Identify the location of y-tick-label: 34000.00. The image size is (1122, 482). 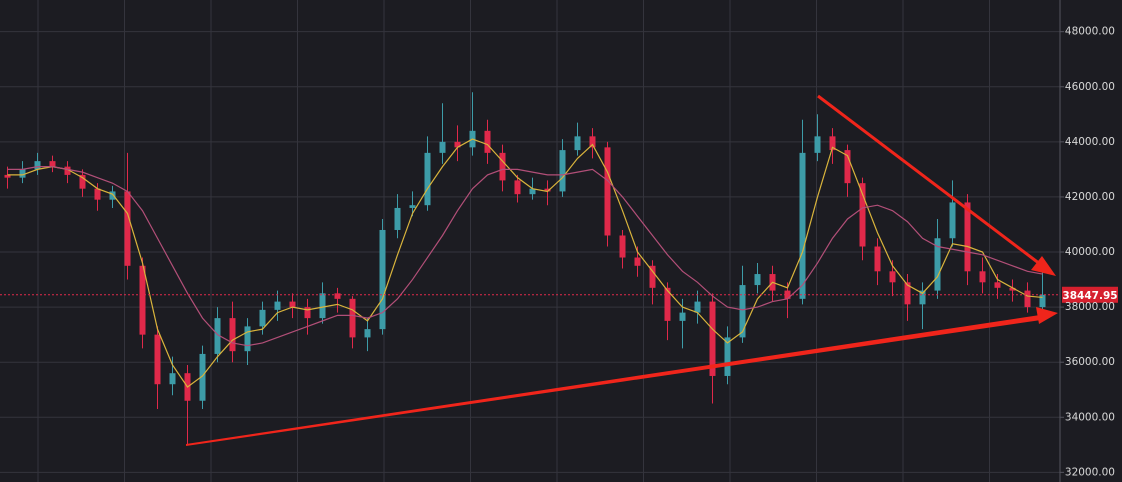
(1090, 417).